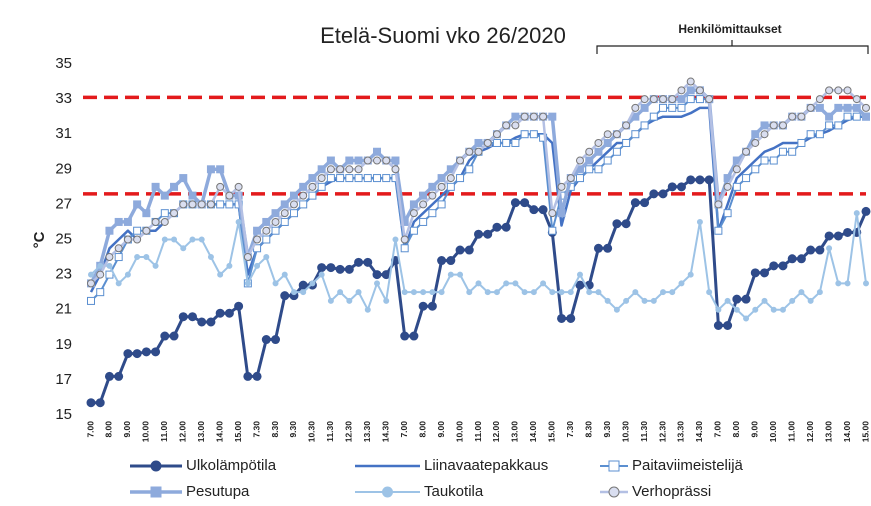 This screenshot has height=506, width=871. I want to click on y-tick-label: 31, so click(63, 133).